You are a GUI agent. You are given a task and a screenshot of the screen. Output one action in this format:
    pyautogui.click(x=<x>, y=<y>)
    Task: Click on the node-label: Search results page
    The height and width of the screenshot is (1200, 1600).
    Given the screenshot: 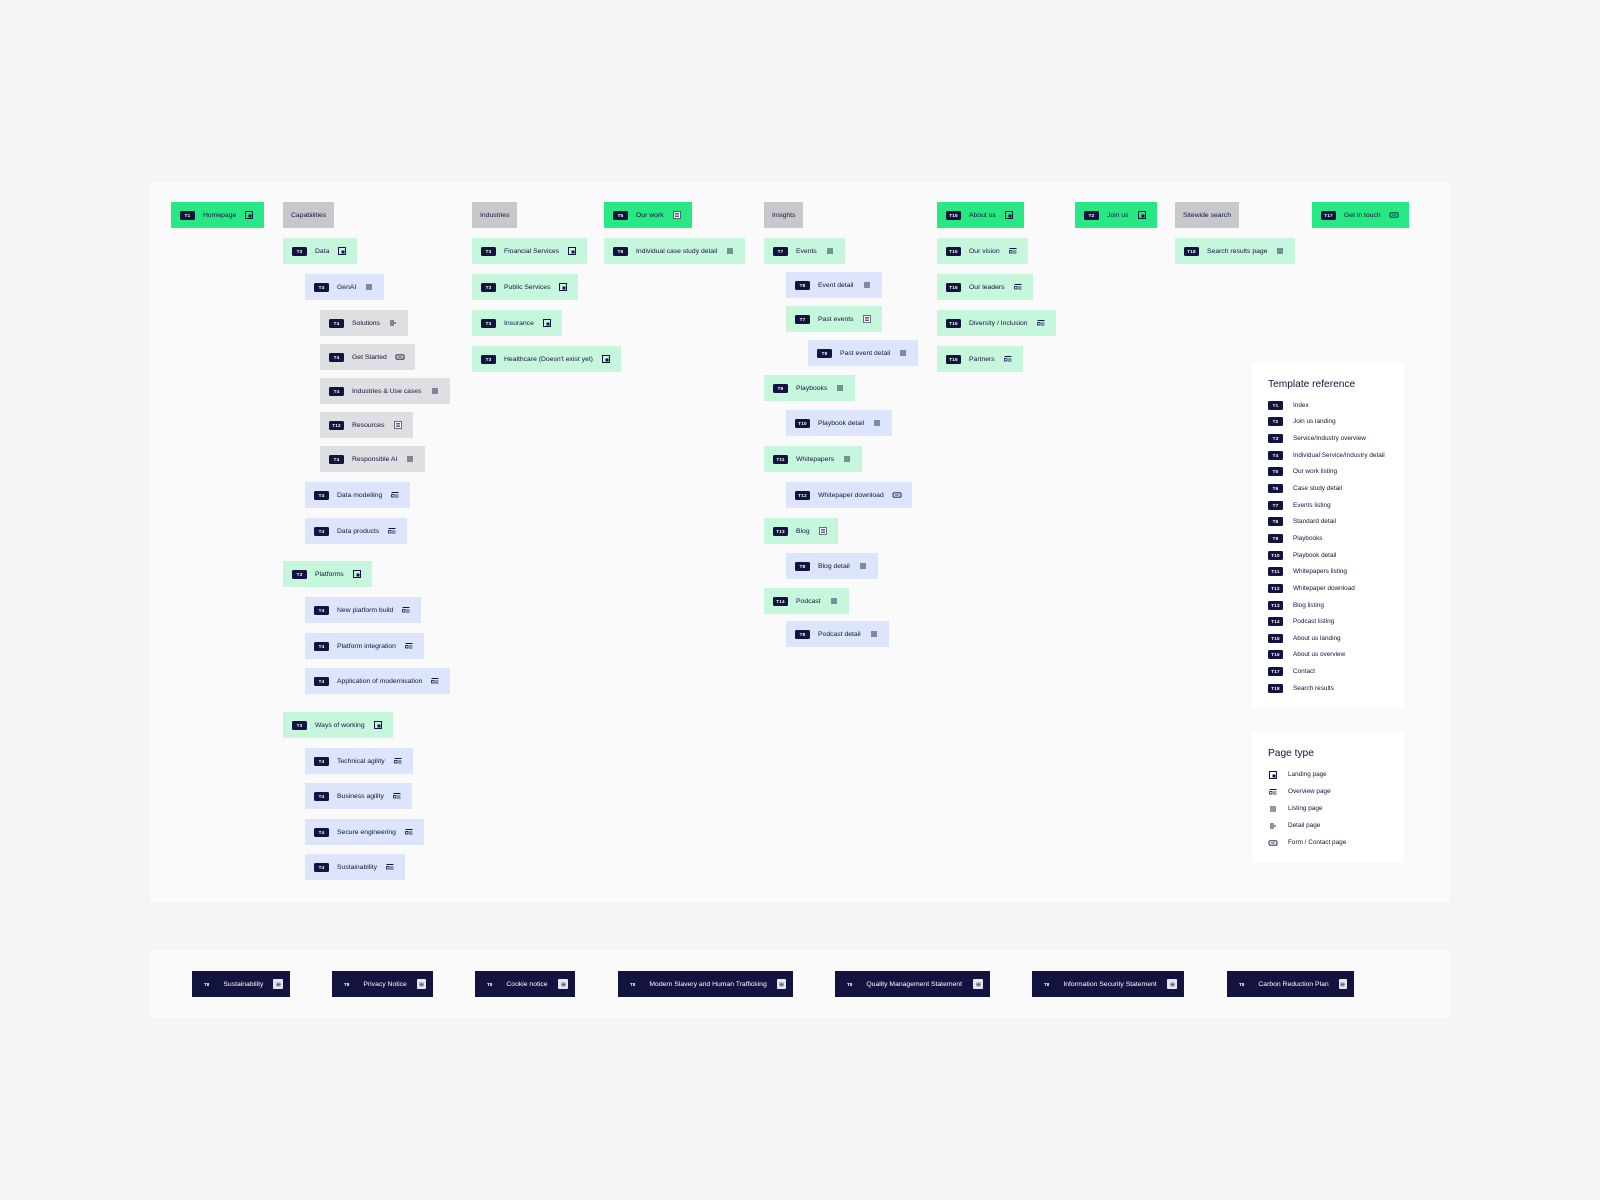 What is the action you would take?
    pyautogui.click(x=1237, y=251)
    